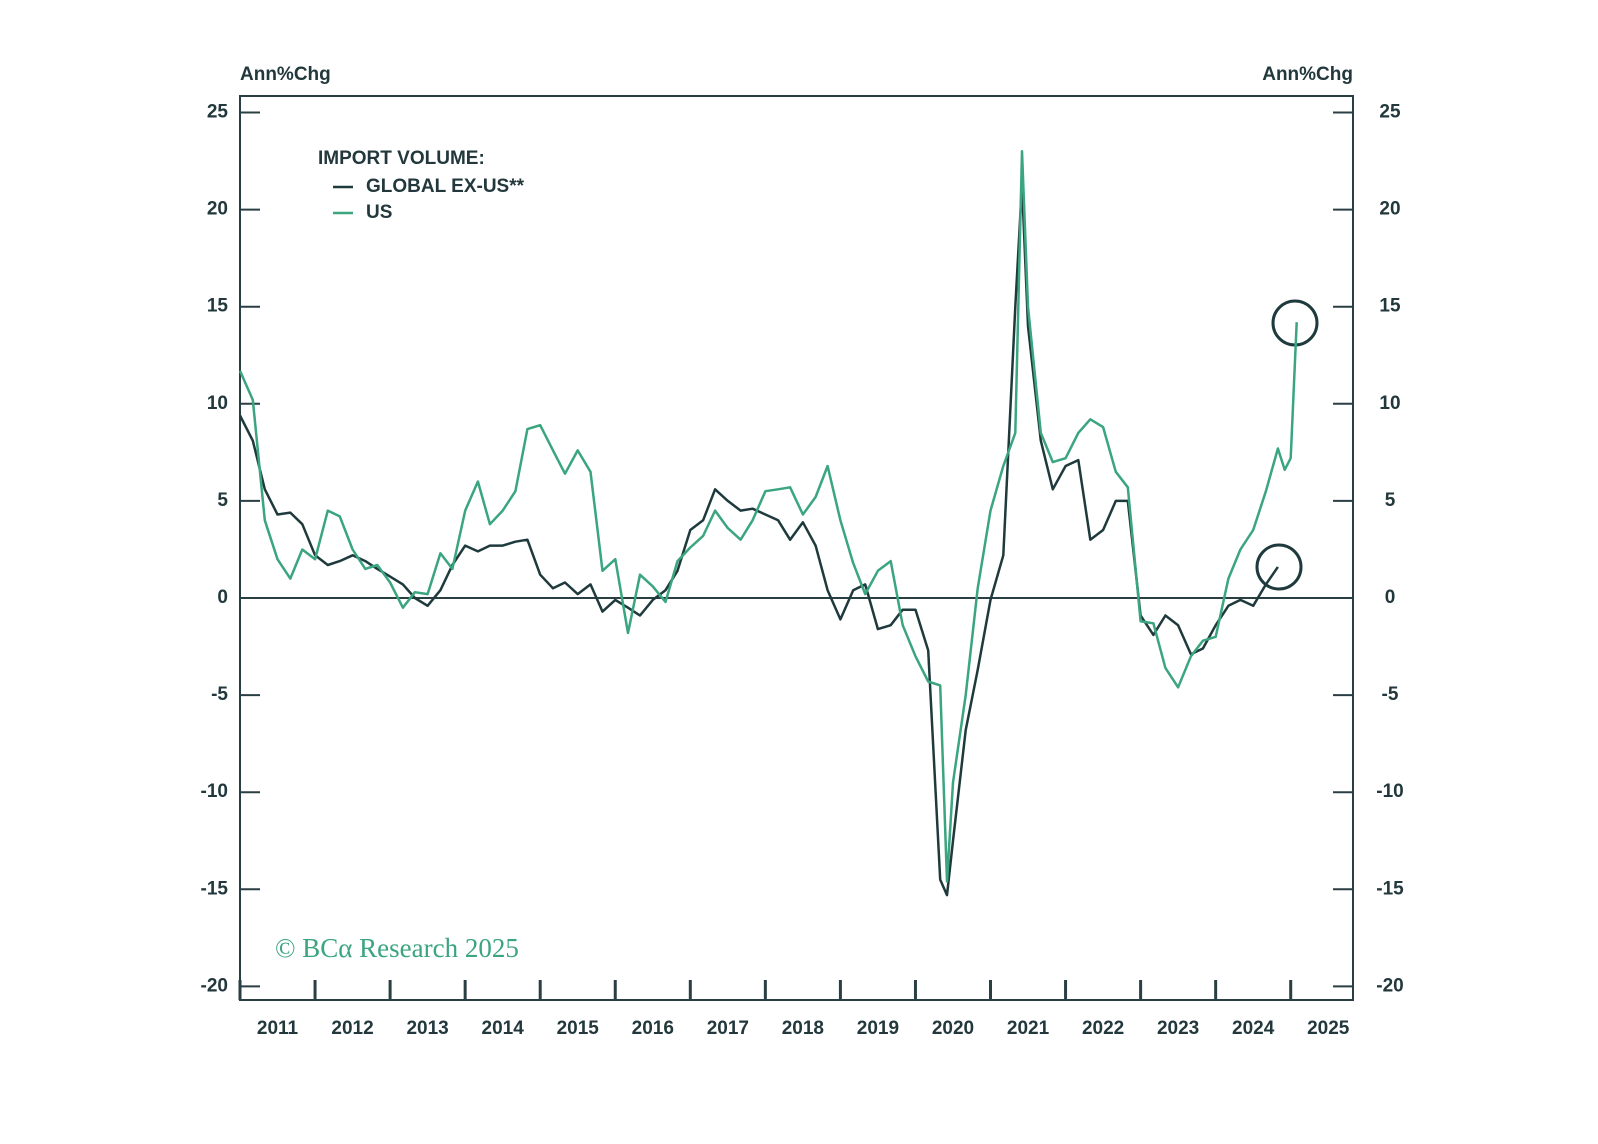 The image size is (1598, 1144). What do you see at coordinates (1279, 567) in the screenshot?
I see `highlight-circle` at bounding box center [1279, 567].